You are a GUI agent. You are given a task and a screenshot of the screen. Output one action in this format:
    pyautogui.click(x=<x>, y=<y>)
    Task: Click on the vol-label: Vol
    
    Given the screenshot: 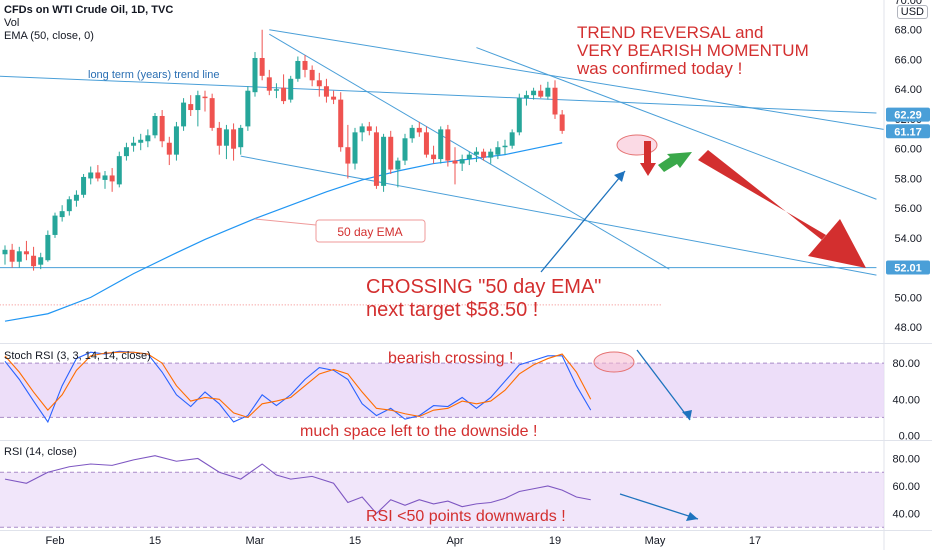 What is the action you would take?
    pyautogui.click(x=12, y=23)
    